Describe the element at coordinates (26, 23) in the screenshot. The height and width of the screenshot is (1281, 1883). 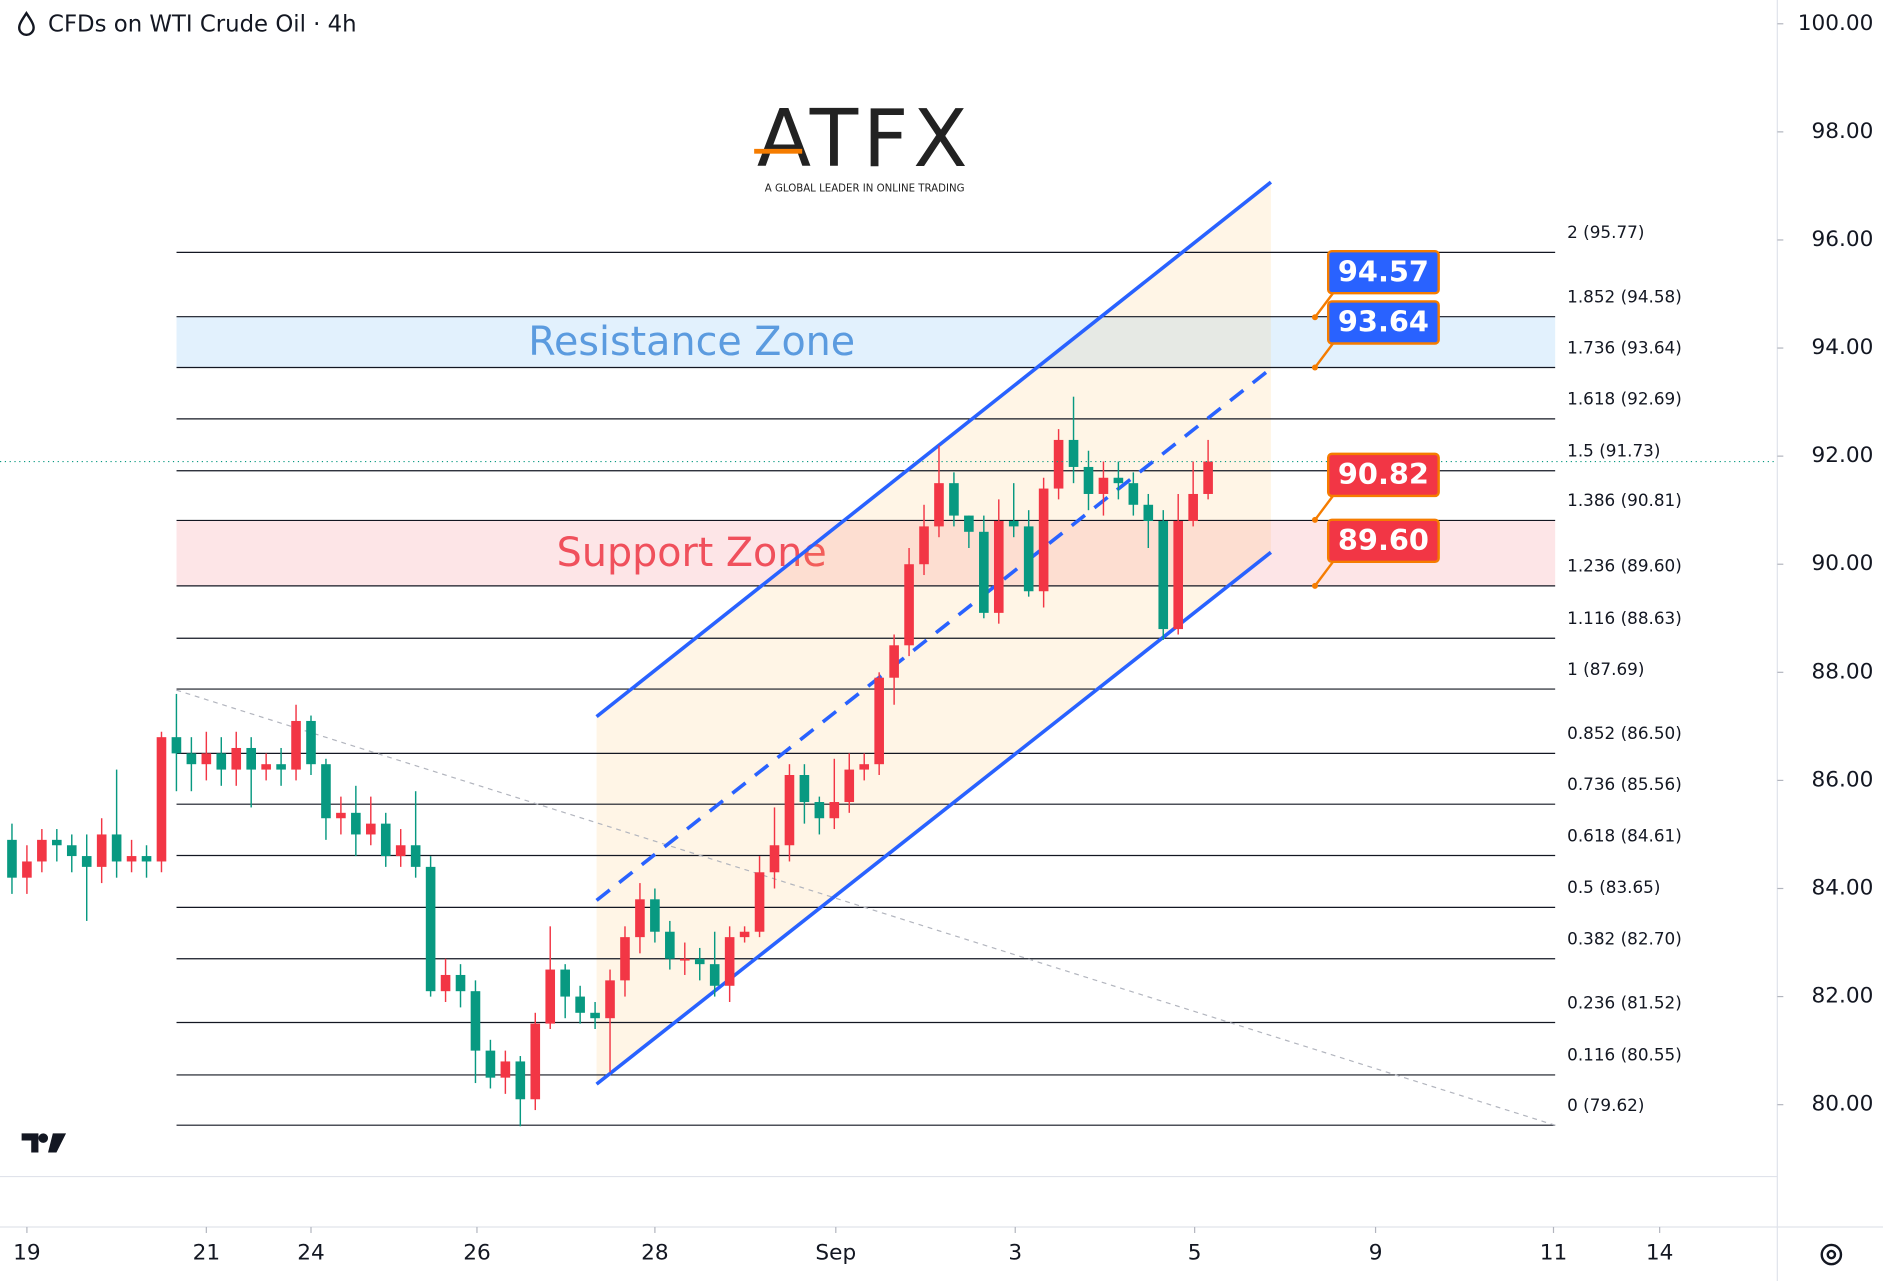
I see `symbol-icon` at that location.